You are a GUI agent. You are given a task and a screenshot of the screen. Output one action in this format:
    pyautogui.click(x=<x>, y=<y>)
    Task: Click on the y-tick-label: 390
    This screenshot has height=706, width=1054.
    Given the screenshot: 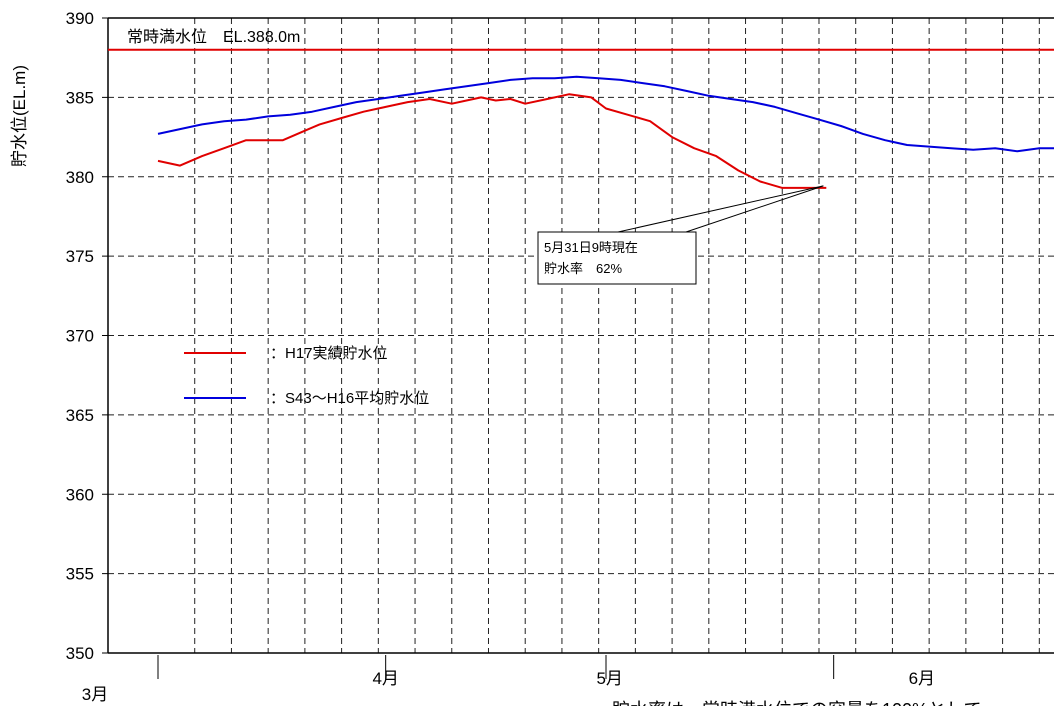 What is the action you would take?
    pyautogui.click(x=80, y=18)
    